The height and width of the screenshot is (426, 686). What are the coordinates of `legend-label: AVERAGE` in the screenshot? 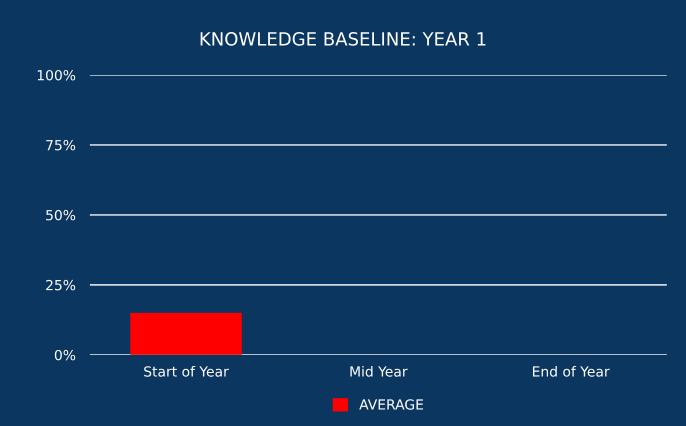 It's located at (391, 404).